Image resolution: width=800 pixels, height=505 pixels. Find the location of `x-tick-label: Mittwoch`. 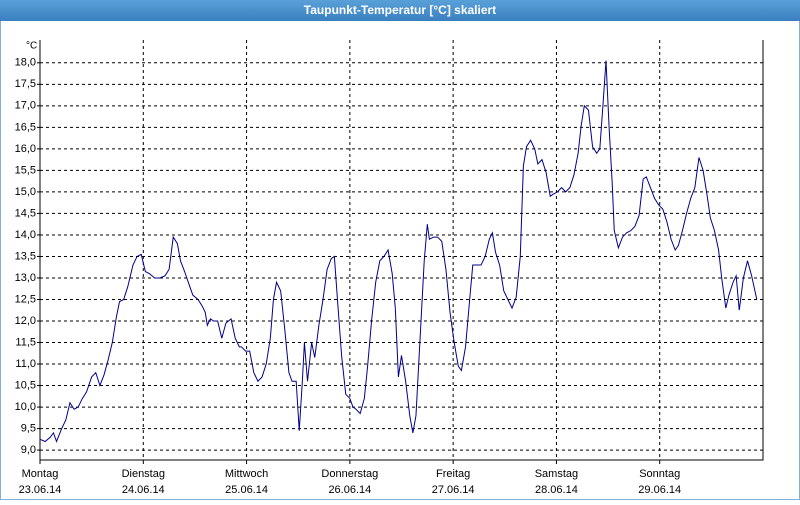

x-tick-label: Mittwoch is located at coordinates (246, 474).